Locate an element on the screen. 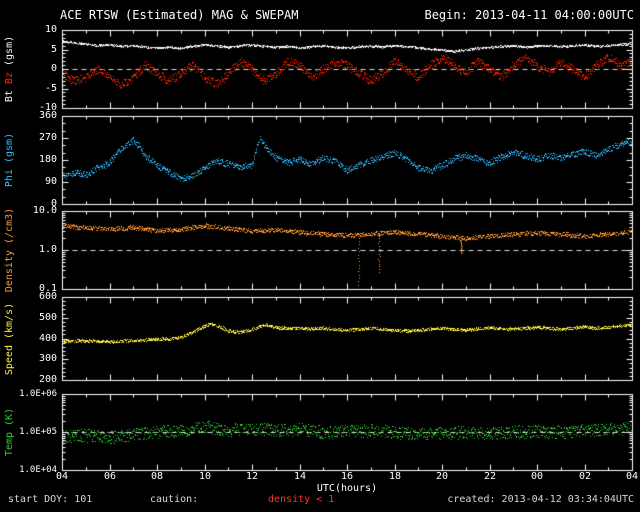 The width and height of the screenshot is (640, 512). y-tick-label: 360 is located at coordinates (47, 115).